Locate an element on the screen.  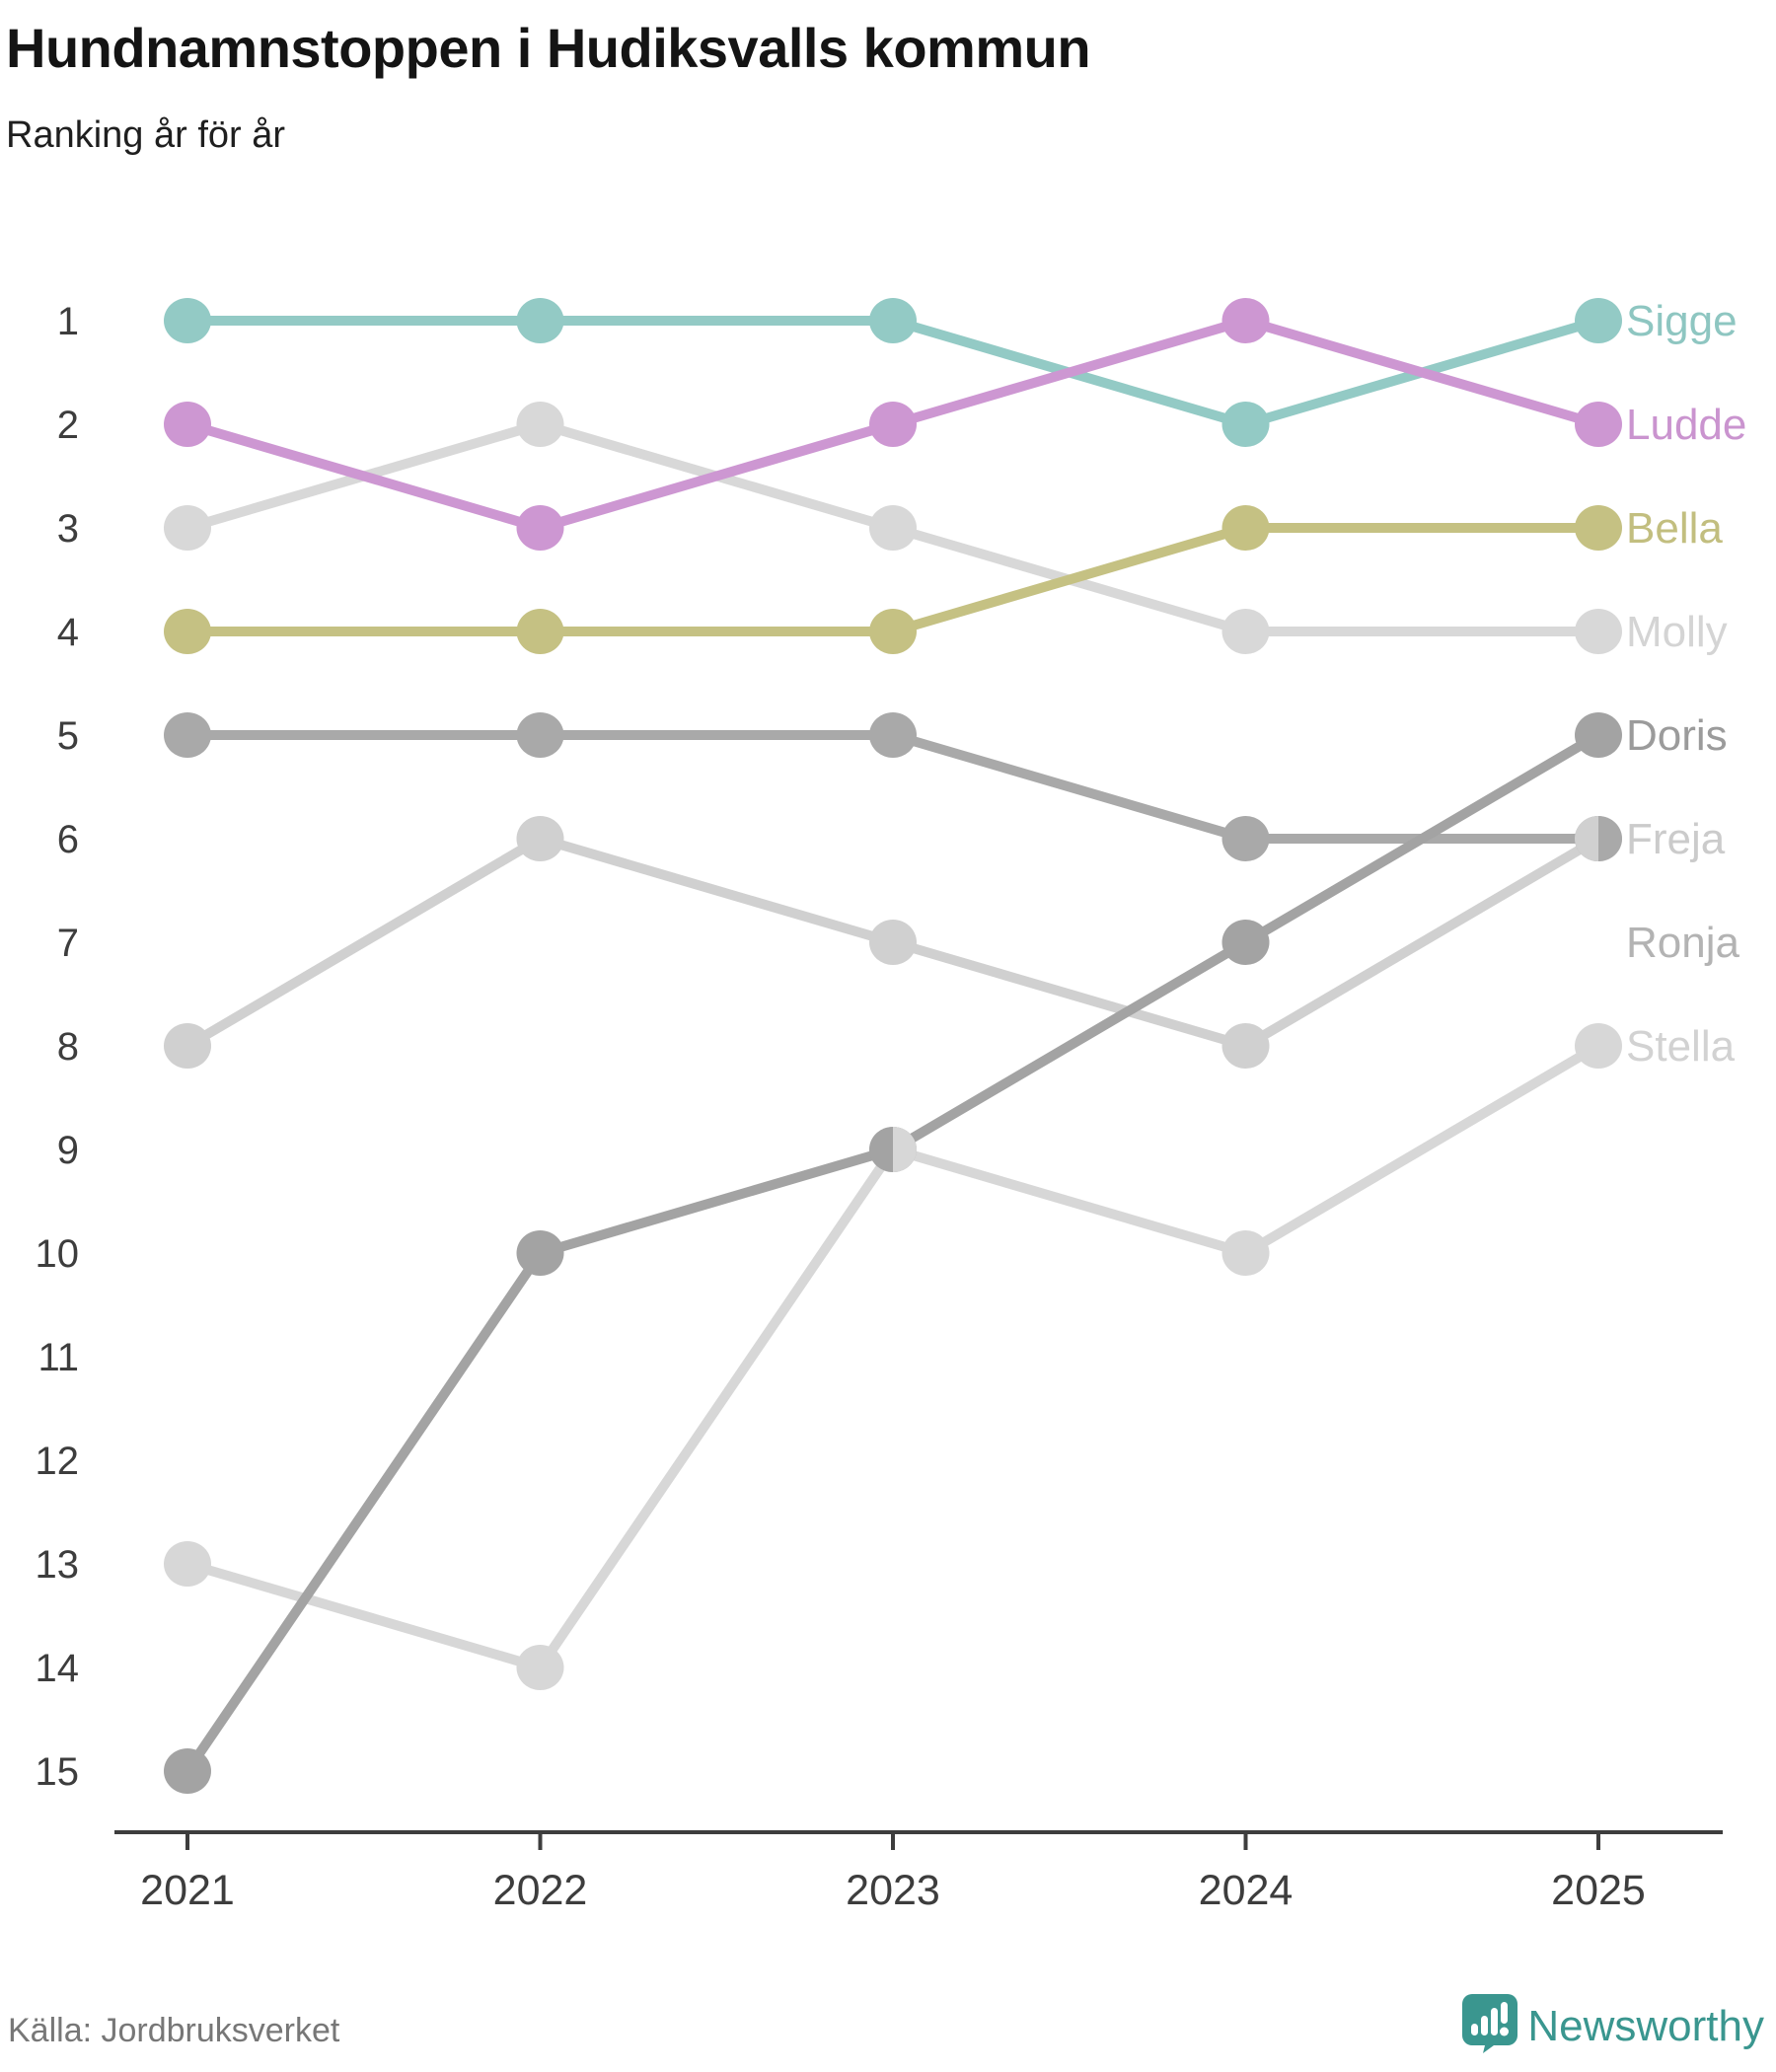
tie-half-marker-stella is located at coordinates (905, 1150).